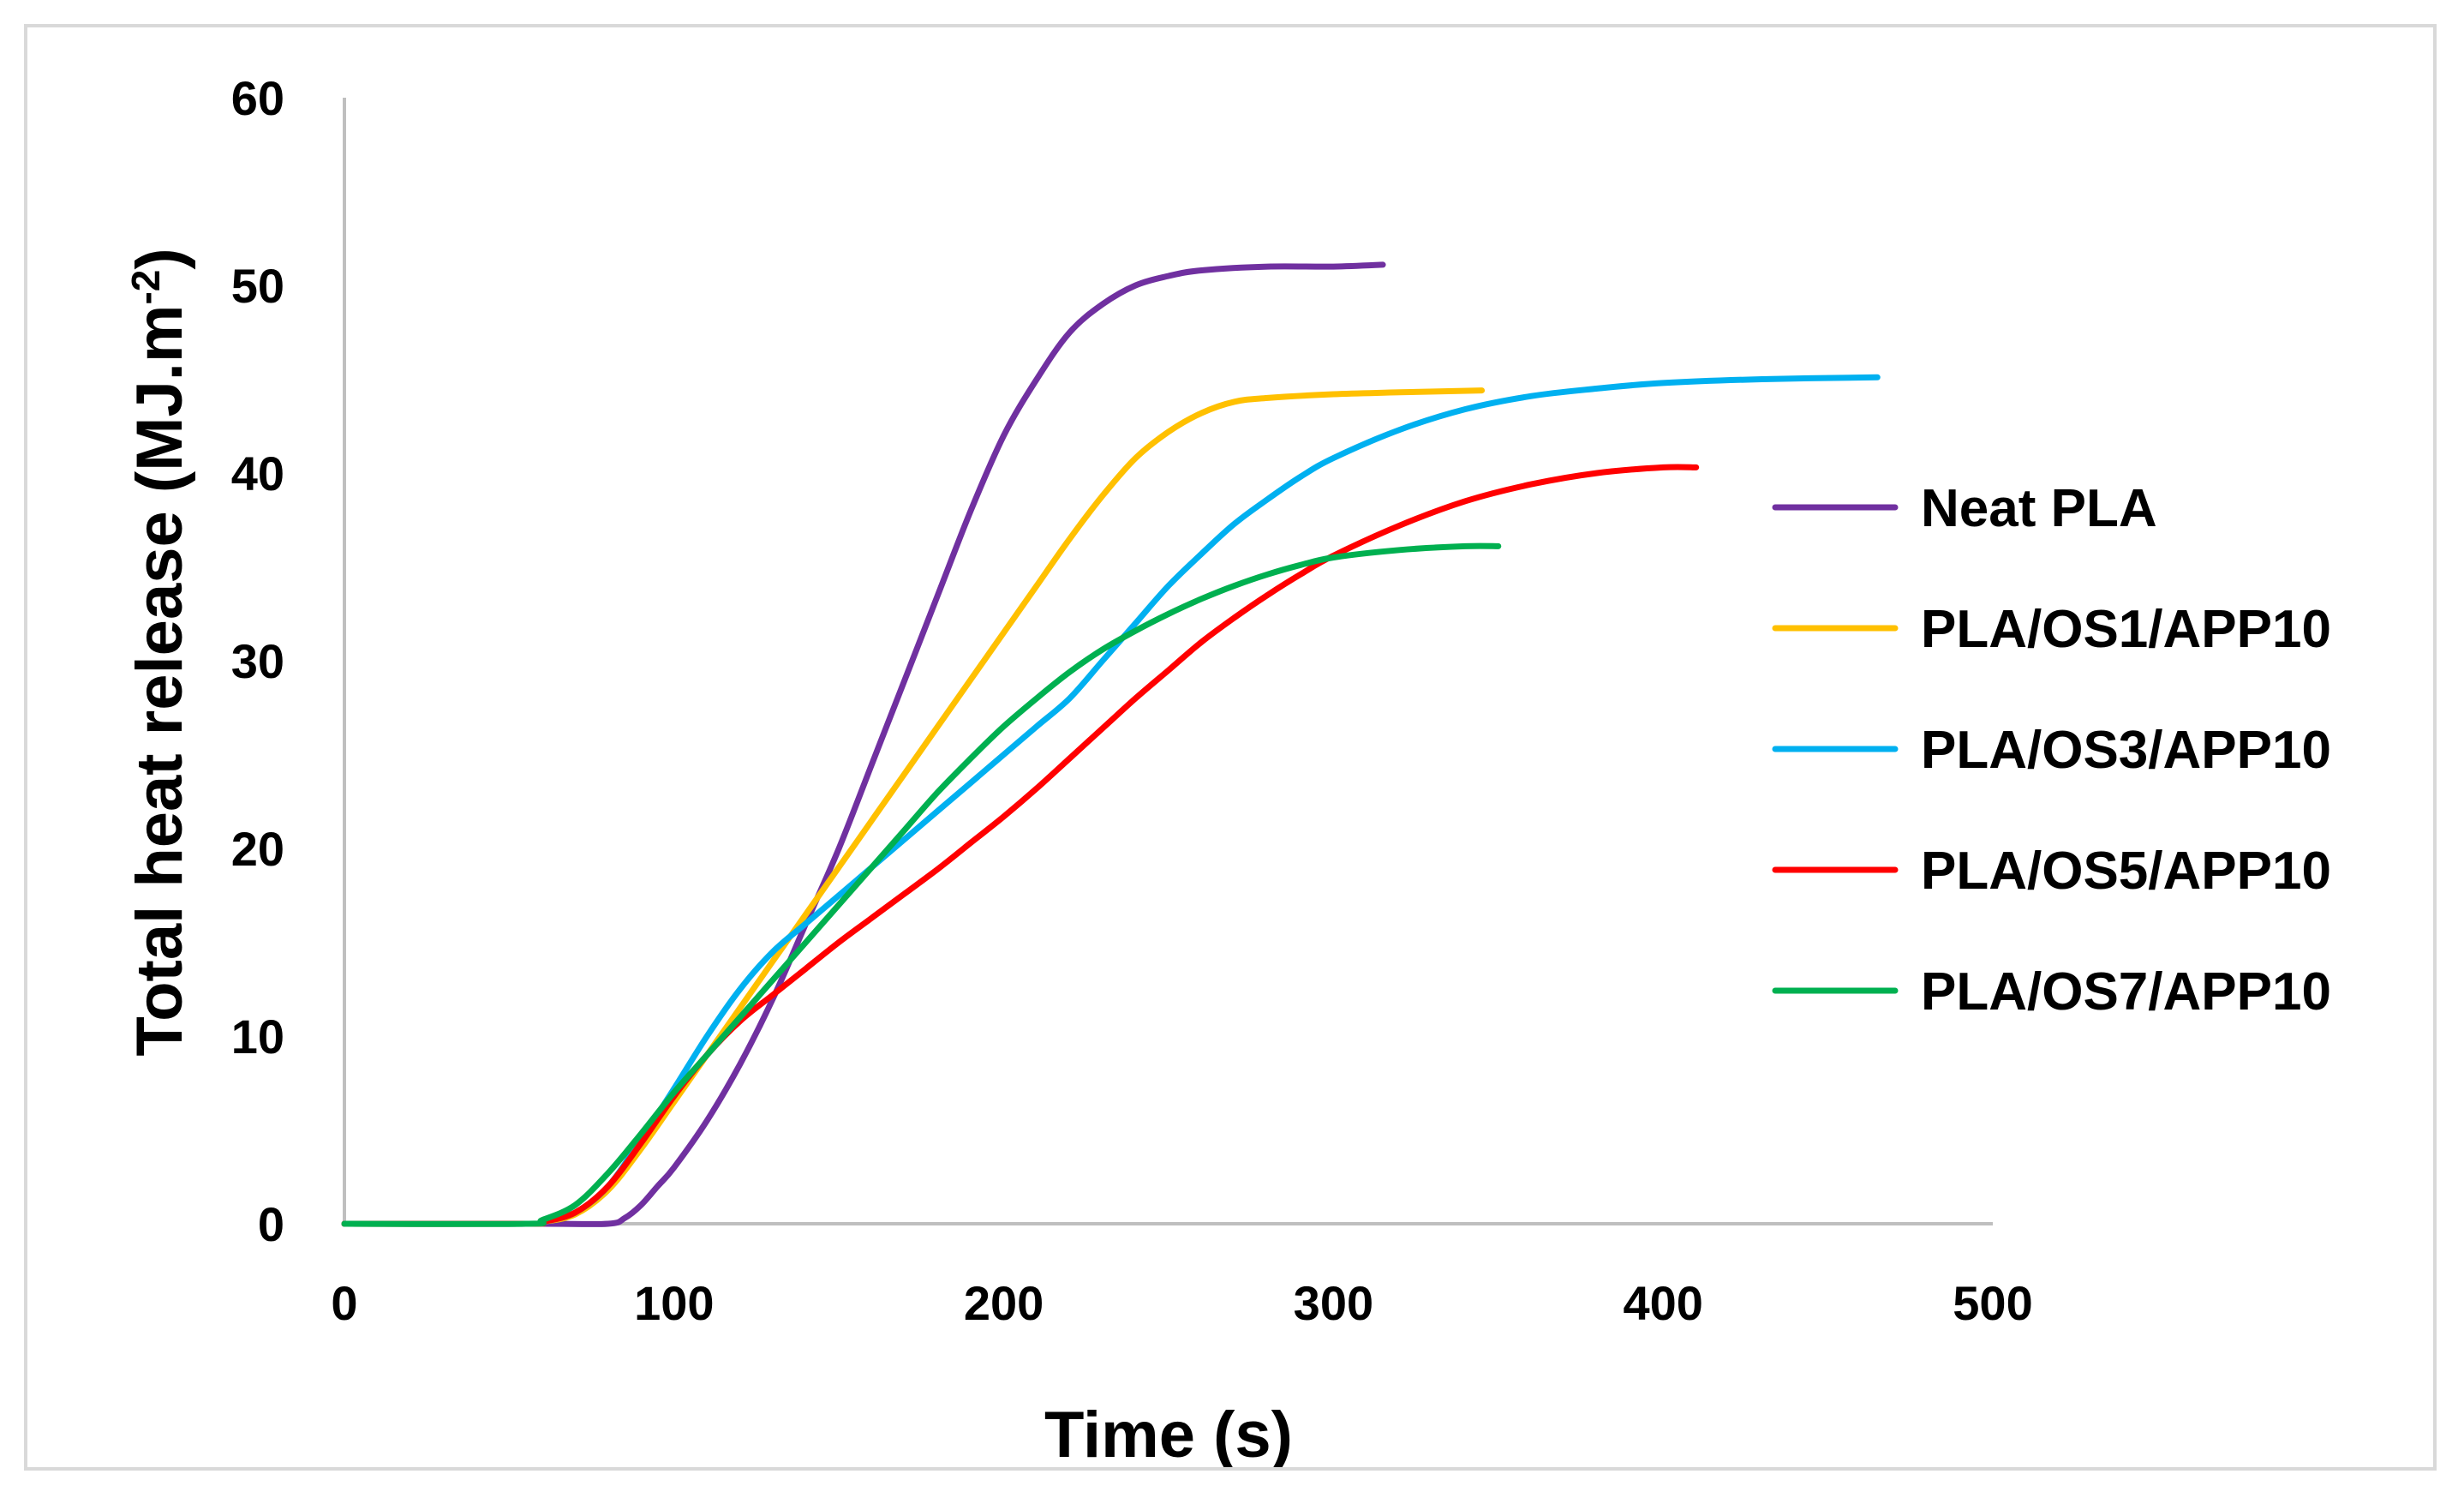 This screenshot has height=1498, width=2464. I want to click on legend-label-pla-os3-app10: PLA/OS3/APP10, so click(2126, 750).